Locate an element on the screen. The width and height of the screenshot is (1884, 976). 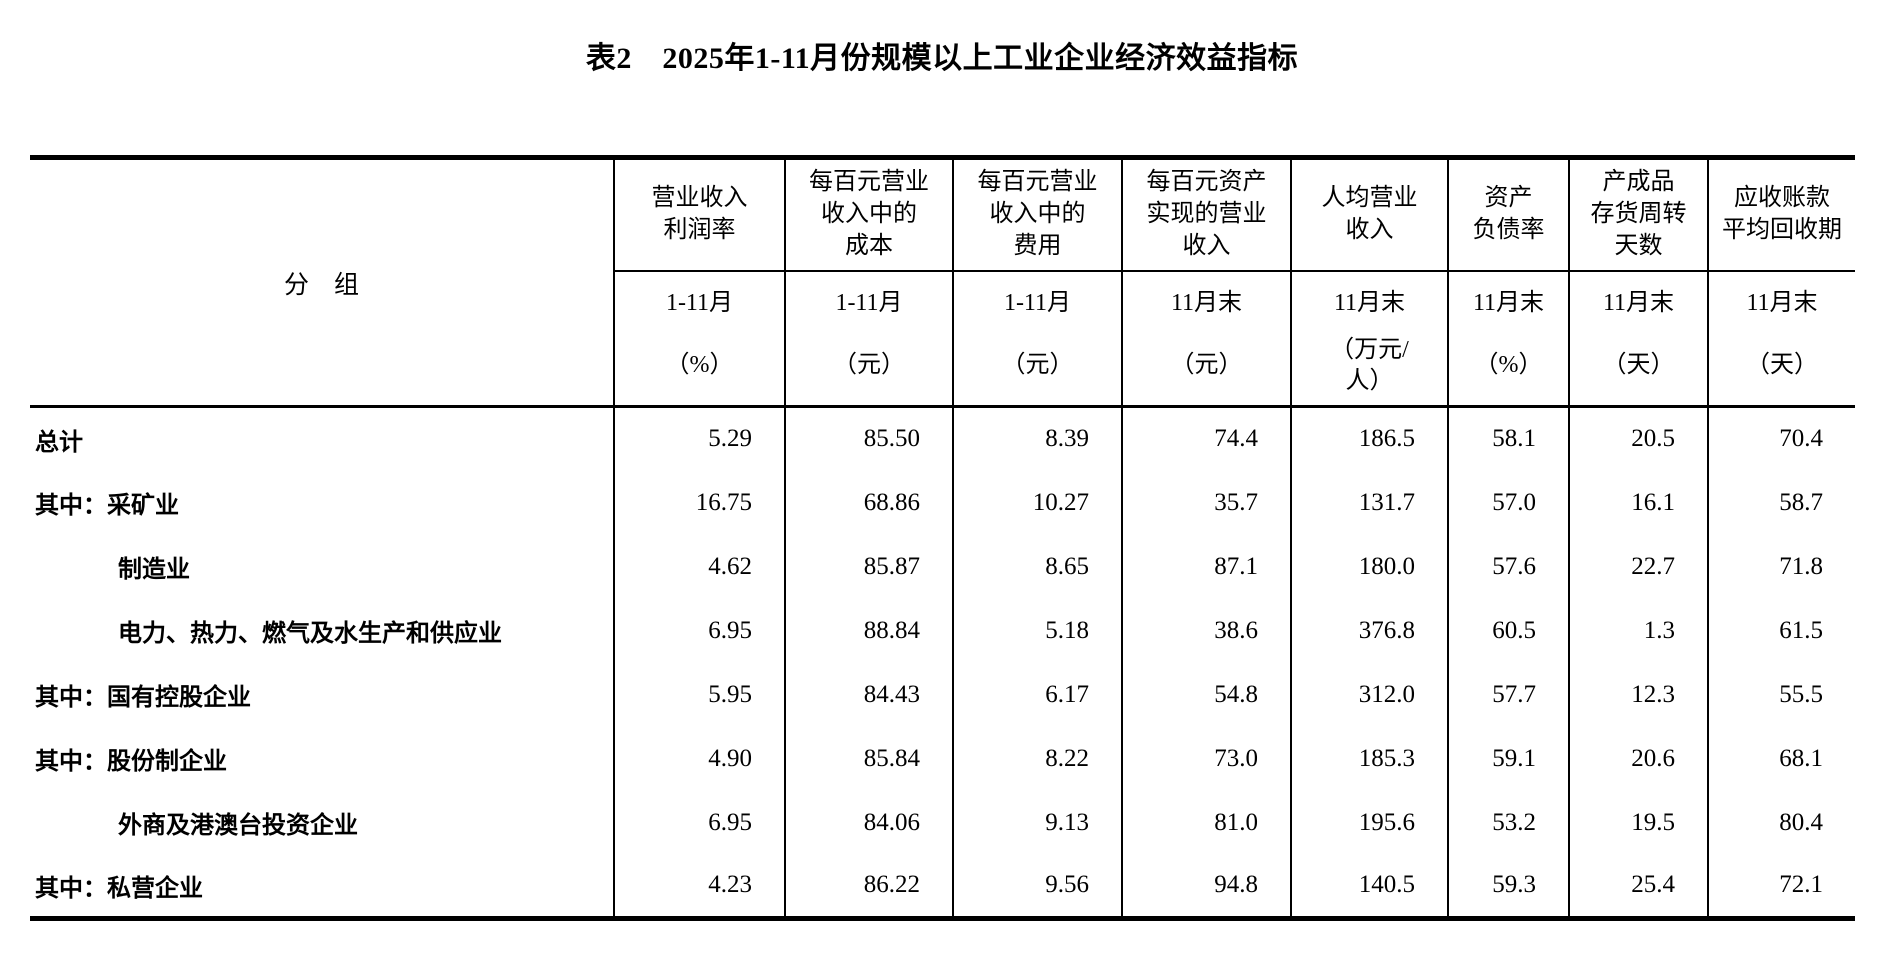
value-cell: 53.2 is located at coordinates (1508, 822).